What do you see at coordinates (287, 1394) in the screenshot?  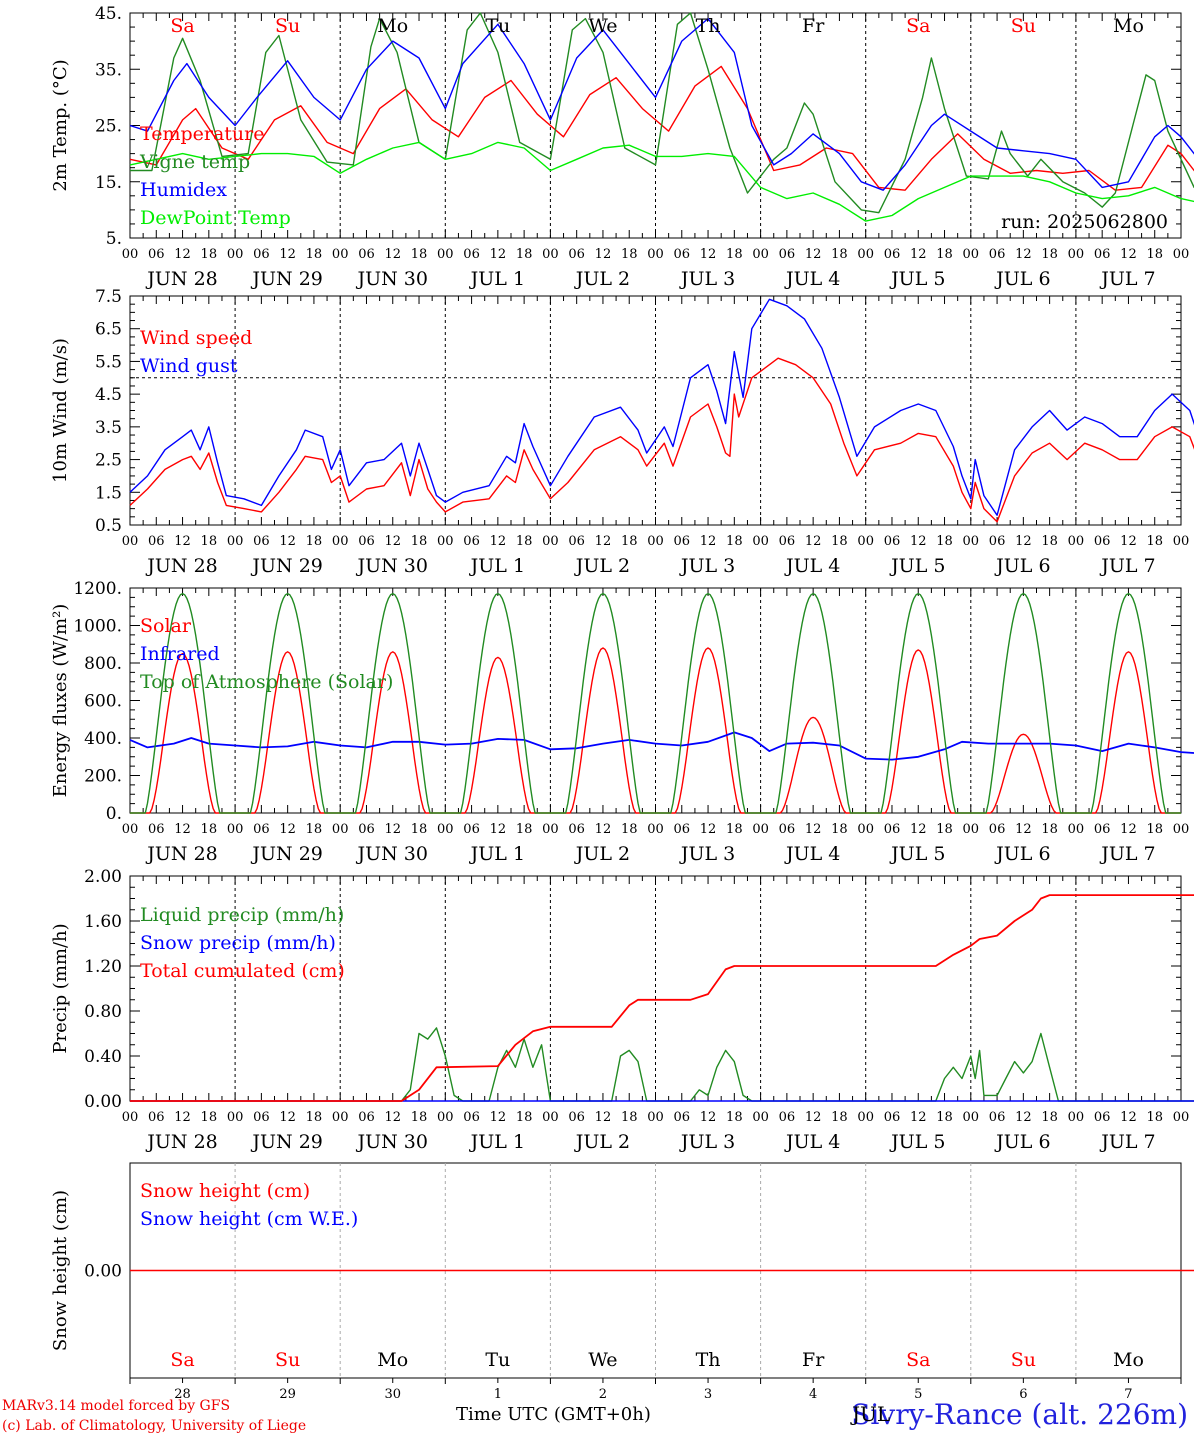 I see `day-number-label: 29` at bounding box center [287, 1394].